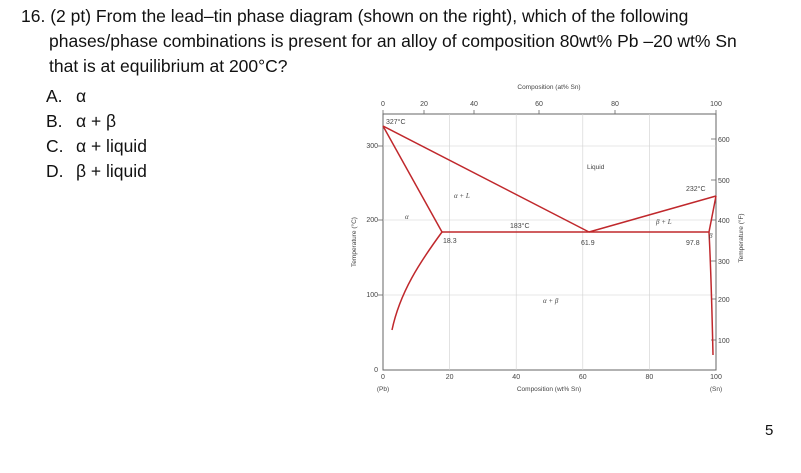 The image size is (801, 473). What do you see at coordinates (724, 181) in the screenshot?
I see `right-tick-label: 500` at bounding box center [724, 181].